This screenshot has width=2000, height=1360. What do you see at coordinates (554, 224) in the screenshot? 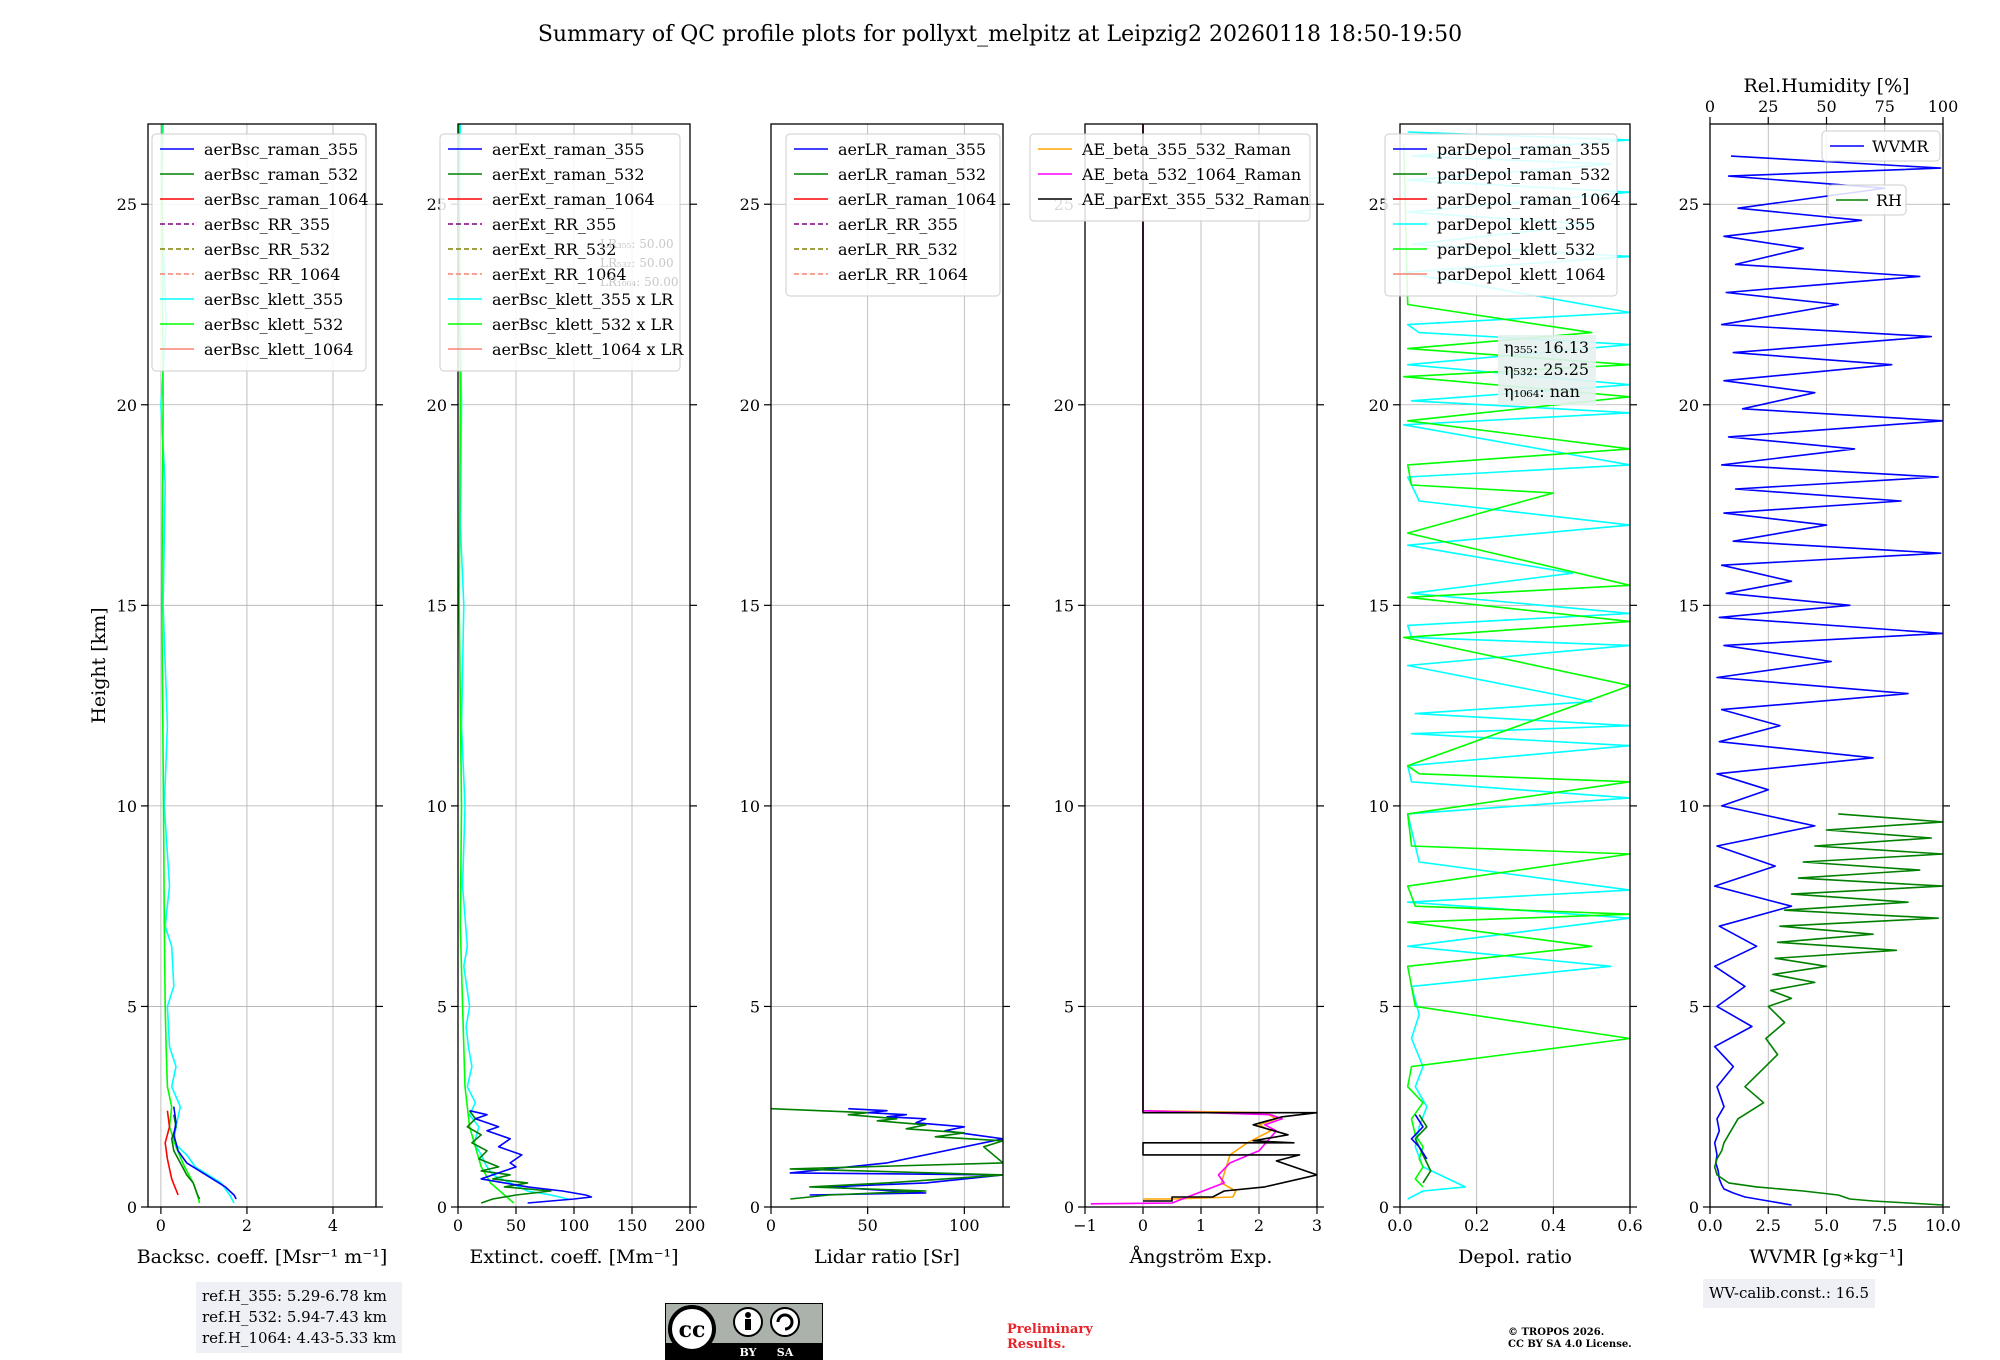
I see `legend-label: aerExt_RR_355` at bounding box center [554, 224].